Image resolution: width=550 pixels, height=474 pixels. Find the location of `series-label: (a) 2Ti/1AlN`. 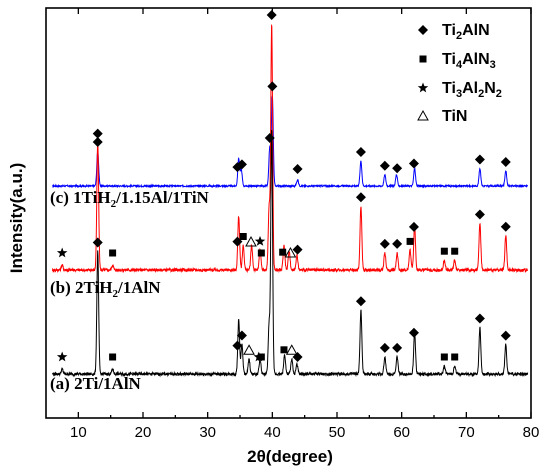

series-label: (a) 2Ti/1AlN is located at coordinates (96, 383).